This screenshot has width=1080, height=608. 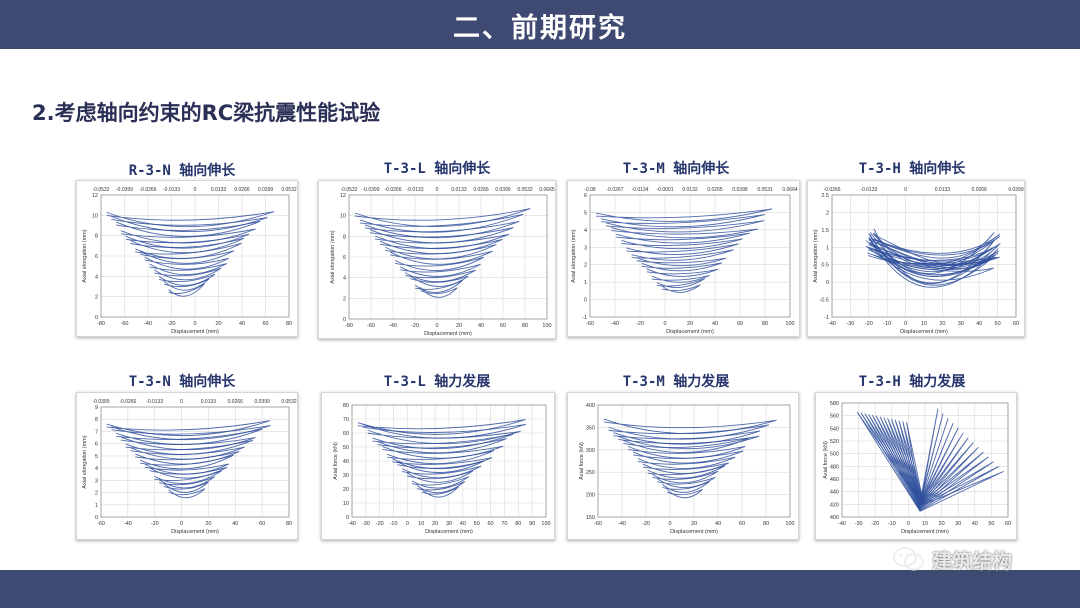 What do you see at coordinates (346, 462) in the screenshot?
I see `y-tick-label: 40` at bounding box center [346, 462].